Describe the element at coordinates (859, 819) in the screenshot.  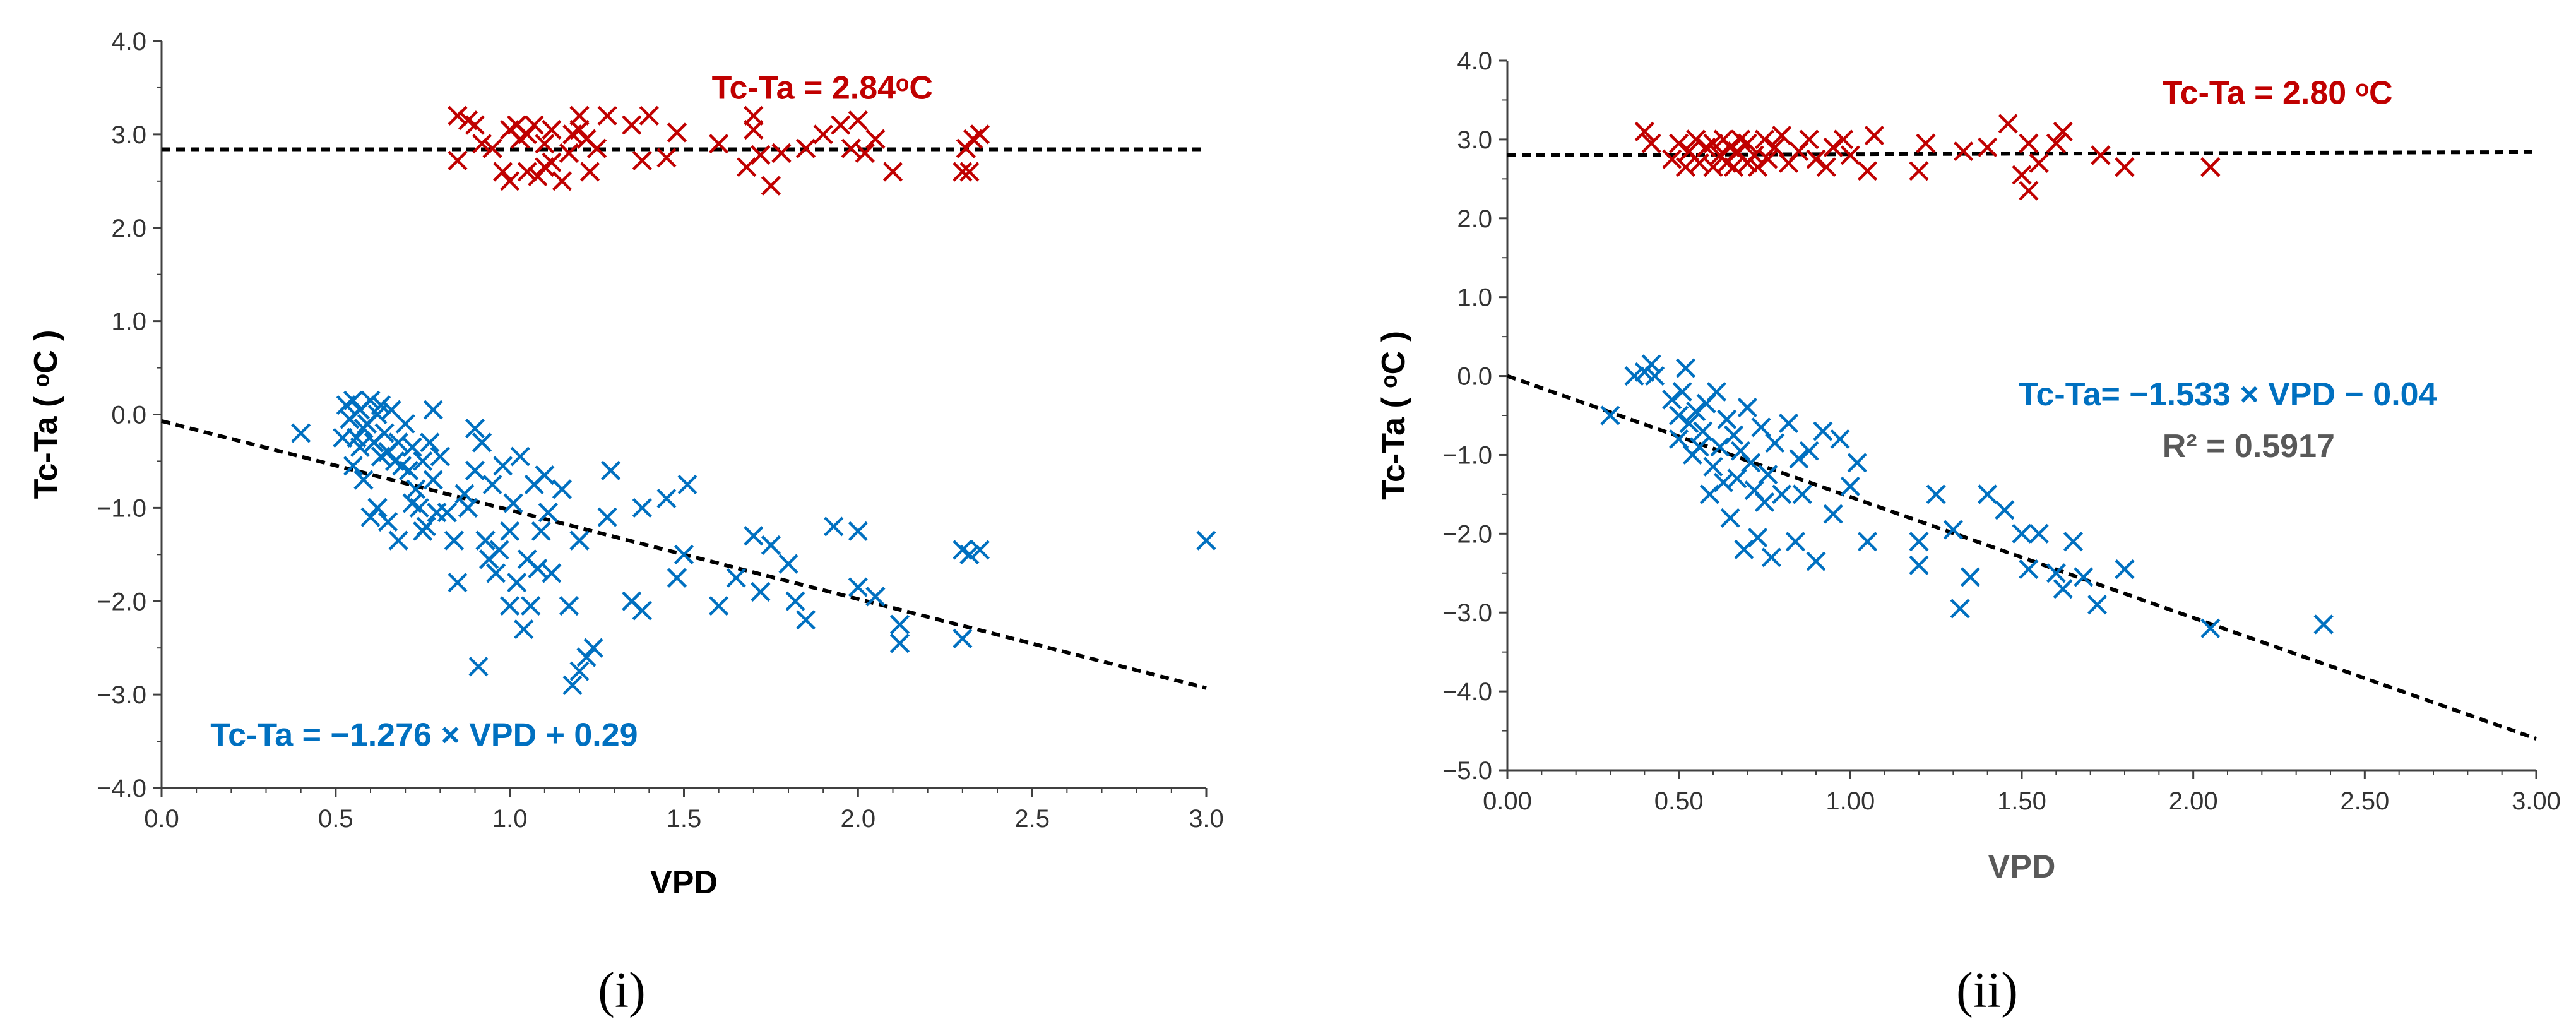
I see `x-tick-label: 2.0` at that location.